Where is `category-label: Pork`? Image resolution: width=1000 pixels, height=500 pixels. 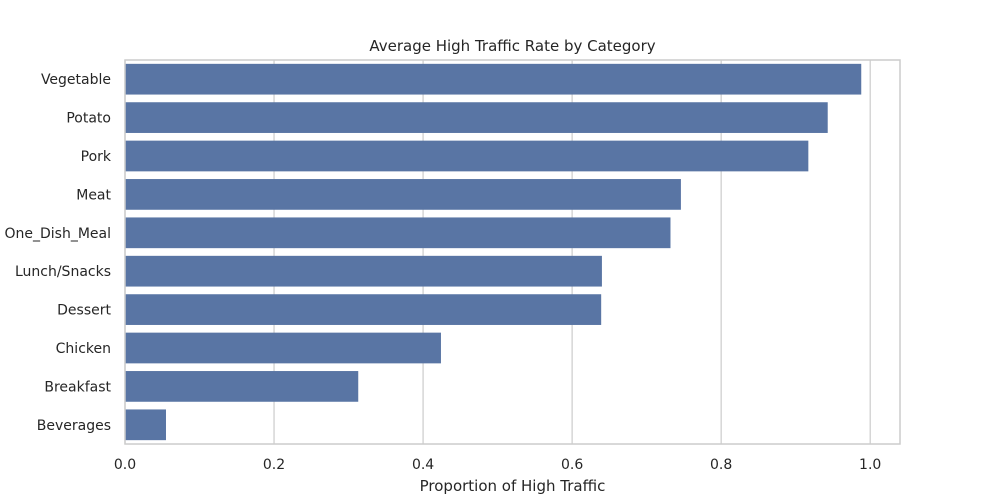
category-label: Pork is located at coordinates (96, 157).